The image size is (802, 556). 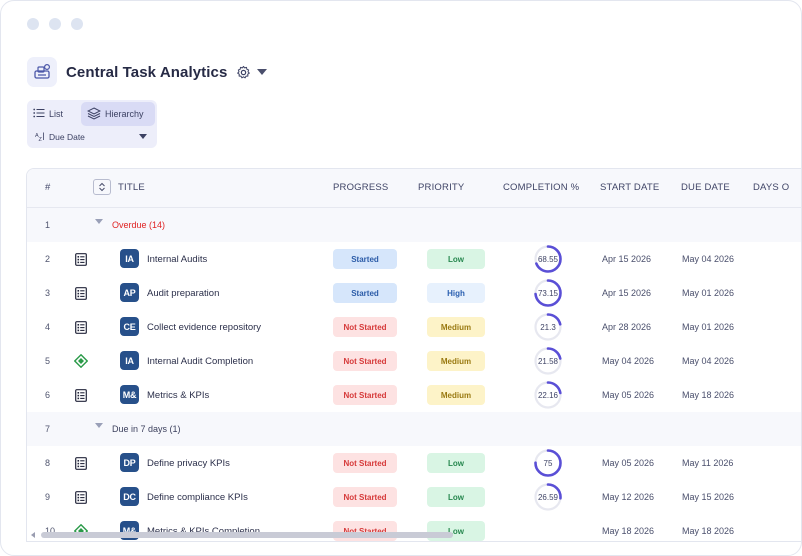 What do you see at coordinates (67, 137) in the screenshot?
I see `sort-label: Due Date` at bounding box center [67, 137].